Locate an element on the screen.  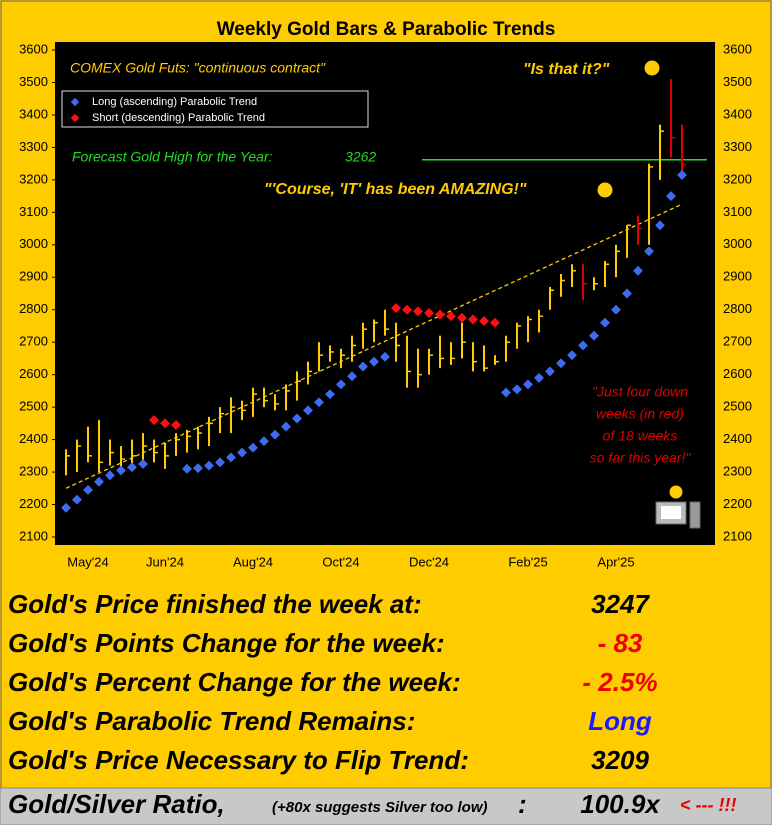
x-tick-label: Apr'25 is located at coordinates (615, 561).